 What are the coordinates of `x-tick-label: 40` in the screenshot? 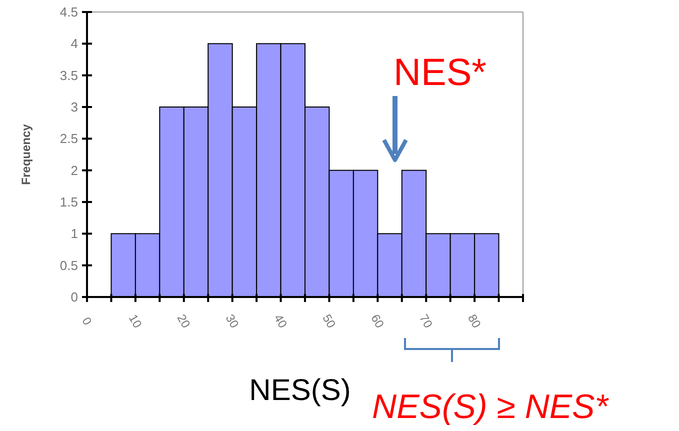 It's located at (280, 321).